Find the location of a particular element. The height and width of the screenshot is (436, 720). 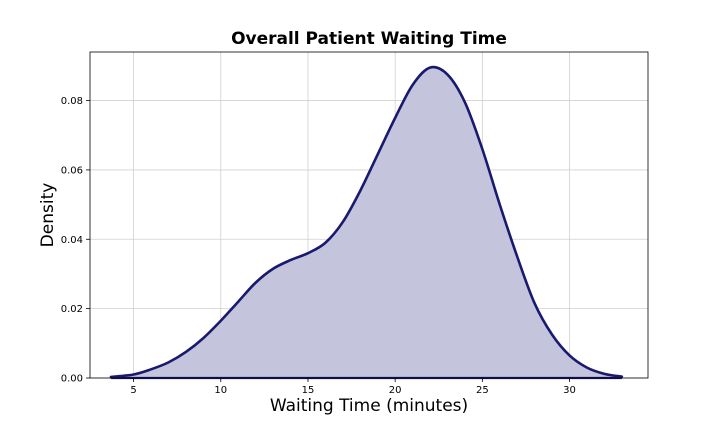

chart-title: Overall Patient Waiting Time is located at coordinates (369, 39).